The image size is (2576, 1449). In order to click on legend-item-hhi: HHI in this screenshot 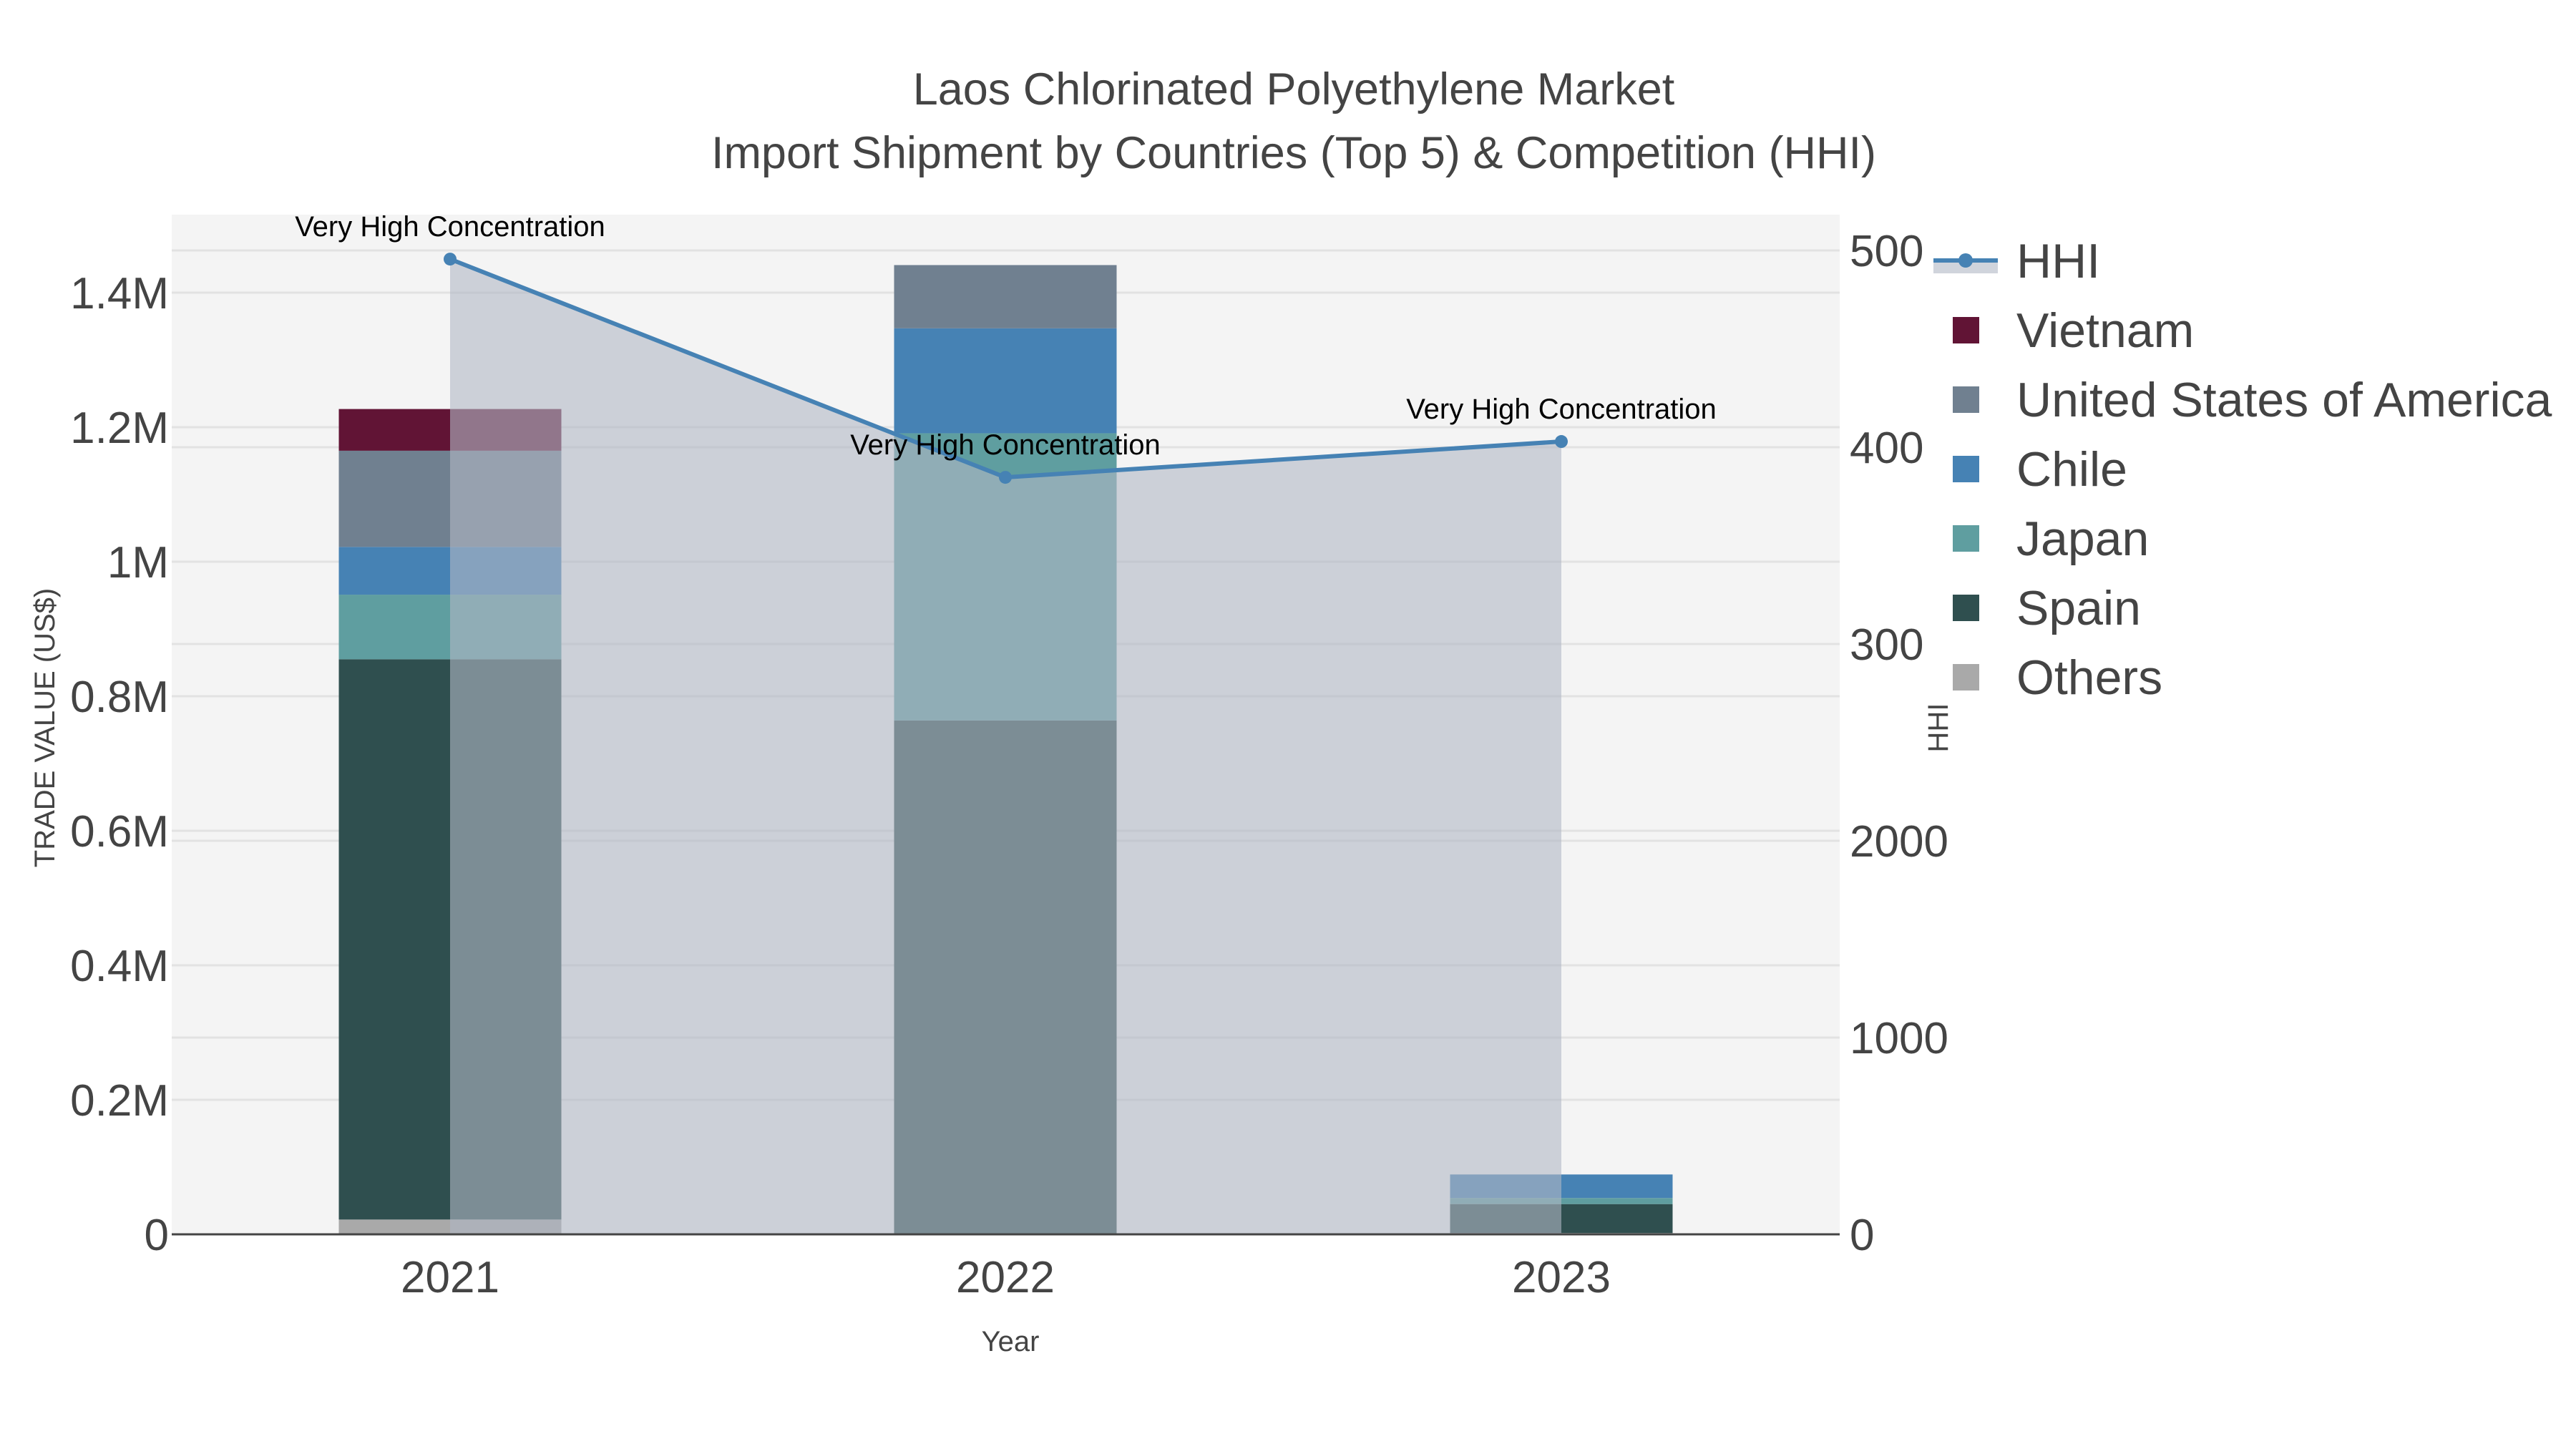, I will do `click(2016, 261)`.